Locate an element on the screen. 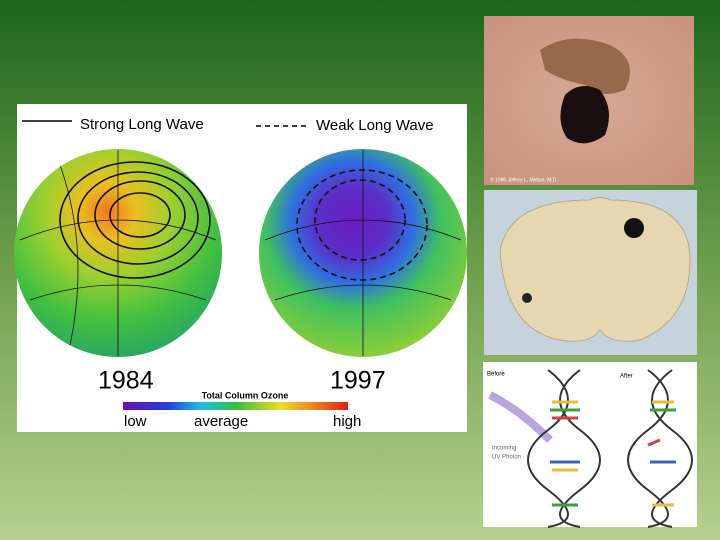  year-left: 1984 is located at coordinates (126, 381).